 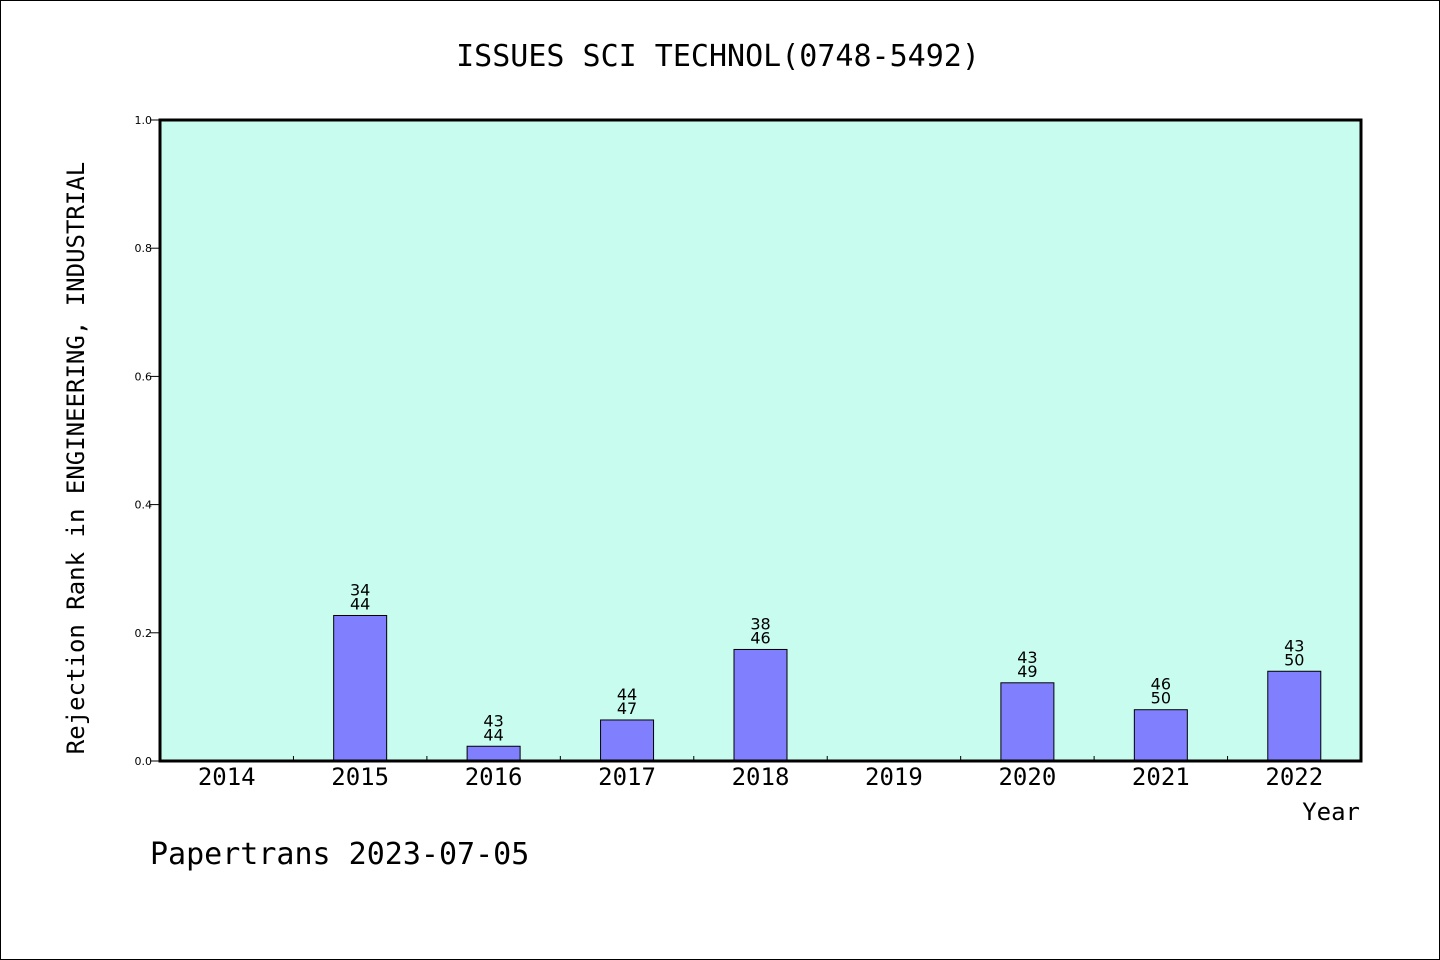 What do you see at coordinates (1027, 671) in the screenshot?
I see `data-label-bottom: 49` at bounding box center [1027, 671].